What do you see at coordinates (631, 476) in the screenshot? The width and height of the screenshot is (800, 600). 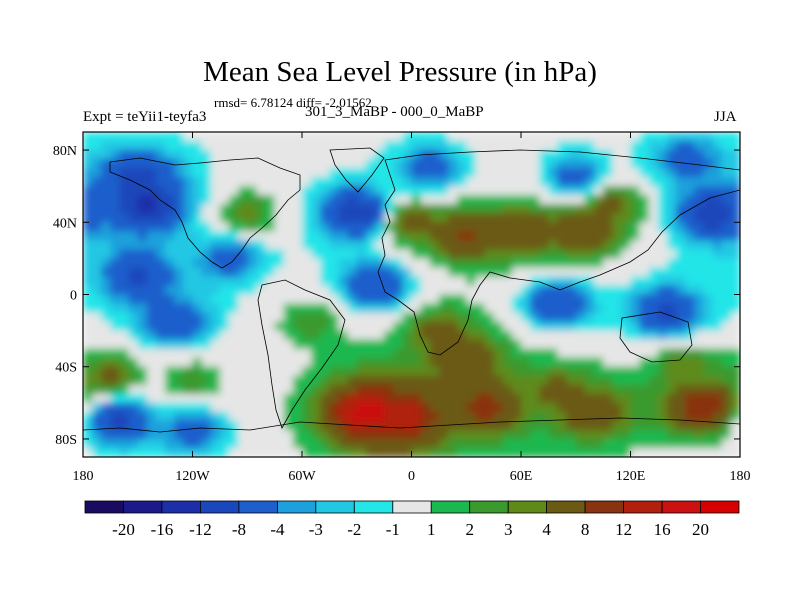 I see `x-tick-label: 120E` at bounding box center [631, 476].